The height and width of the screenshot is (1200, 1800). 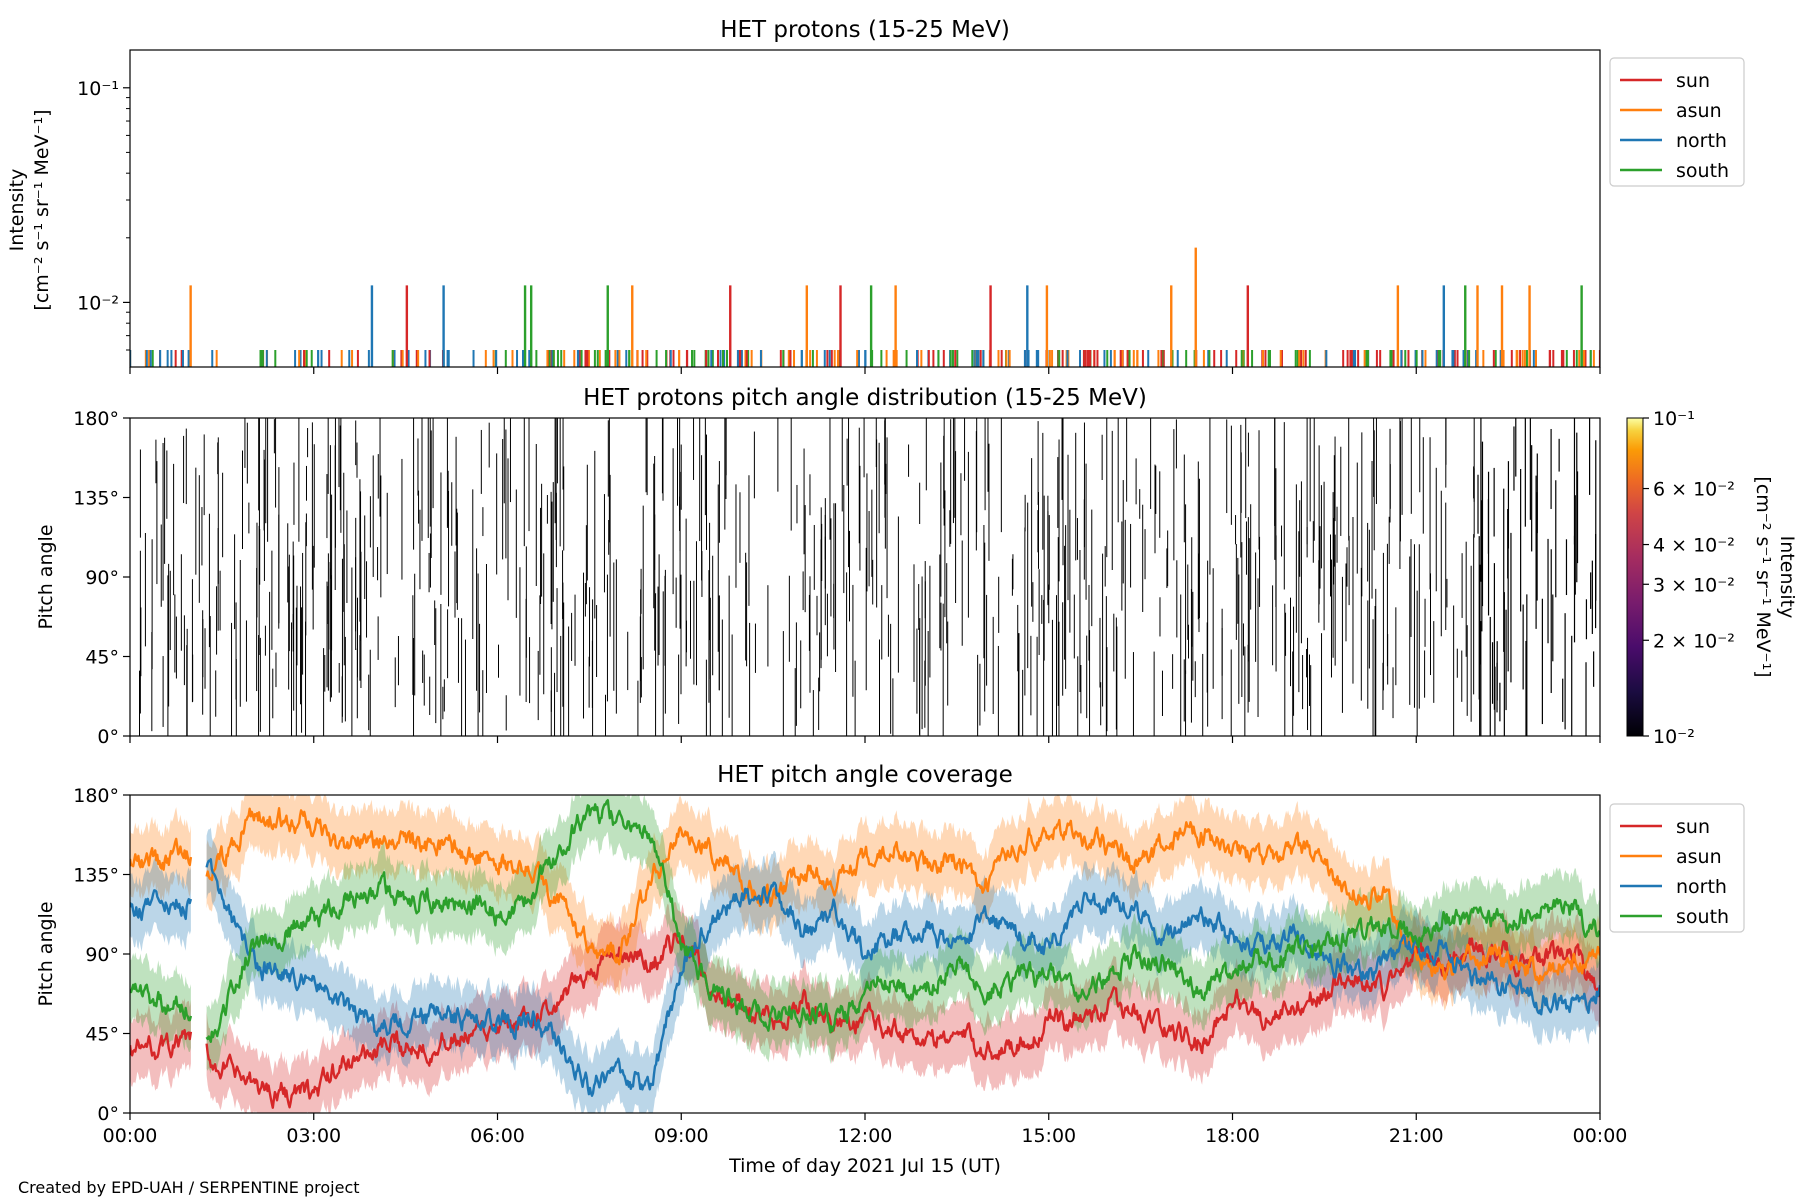 I want to click on intensity-ylabel-line1: Intensity, so click(x=17, y=210).